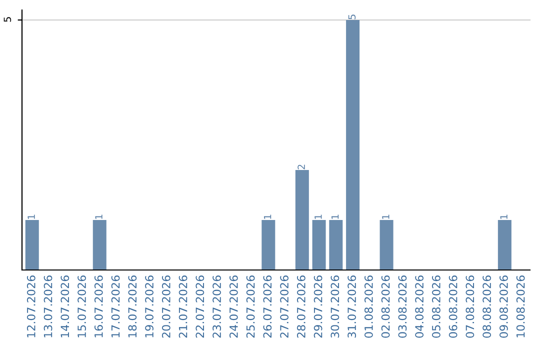  What do you see at coordinates (216, 307) in the screenshot?
I see `x-tick-label: 23.07.2026` at bounding box center [216, 307].